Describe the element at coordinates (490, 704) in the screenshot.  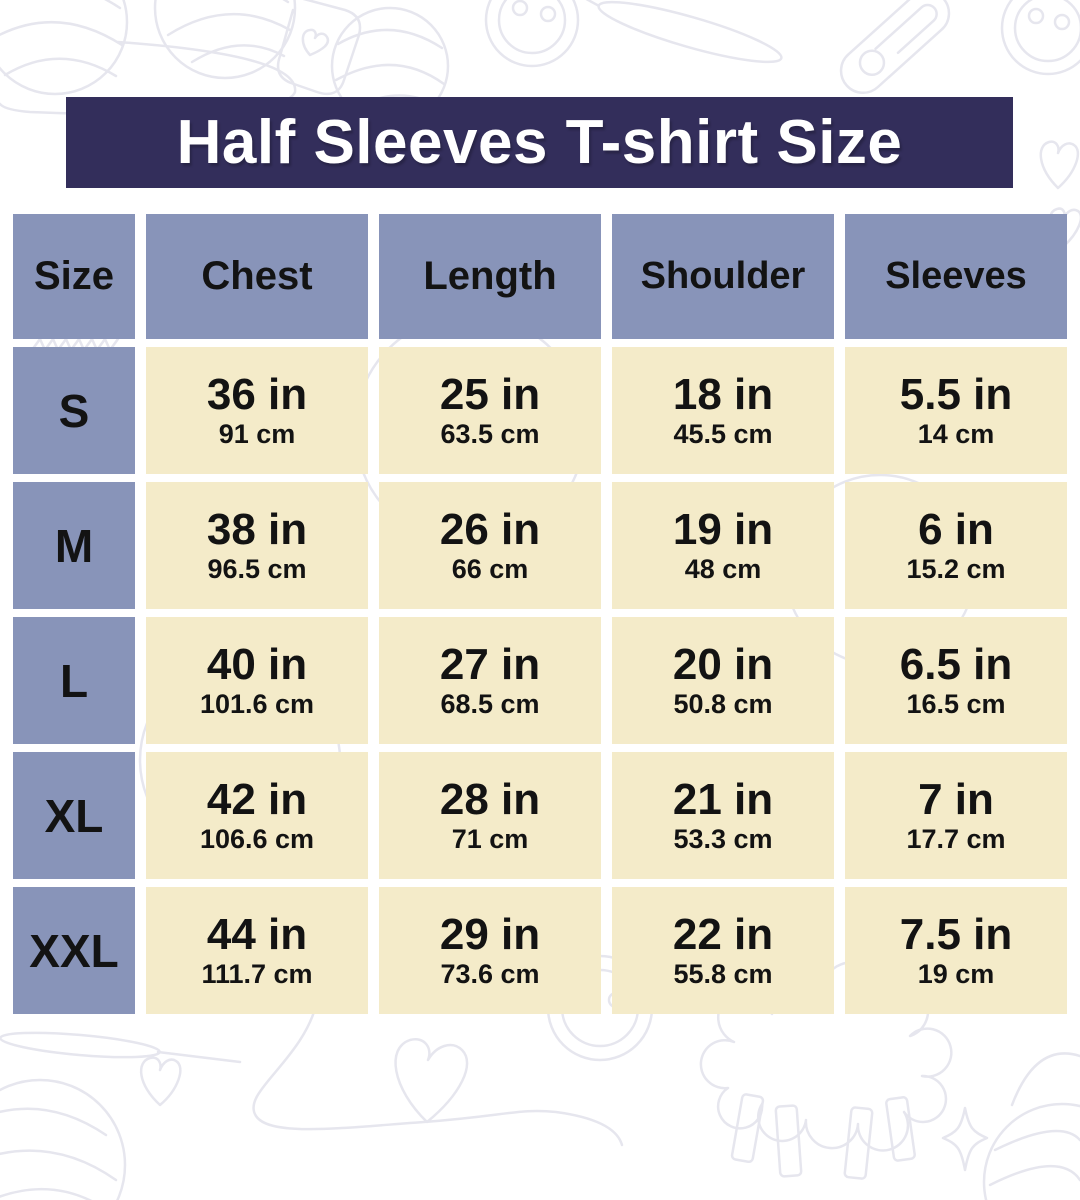
I see `cm-value: 68.5 cm` at that location.